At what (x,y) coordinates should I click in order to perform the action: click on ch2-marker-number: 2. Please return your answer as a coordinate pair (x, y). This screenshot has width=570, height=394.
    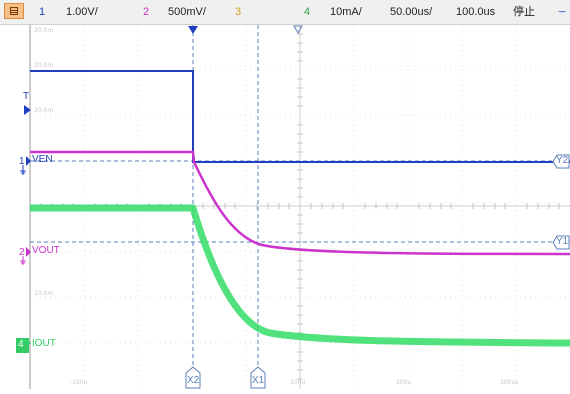
    Looking at the image, I should click on (22, 252).